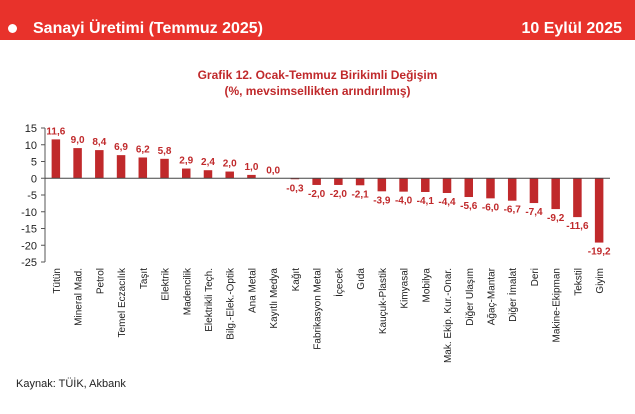  Describe the element at coordinates (251, 167) in the screenshot. I see `data-label: 1,0` at that location.